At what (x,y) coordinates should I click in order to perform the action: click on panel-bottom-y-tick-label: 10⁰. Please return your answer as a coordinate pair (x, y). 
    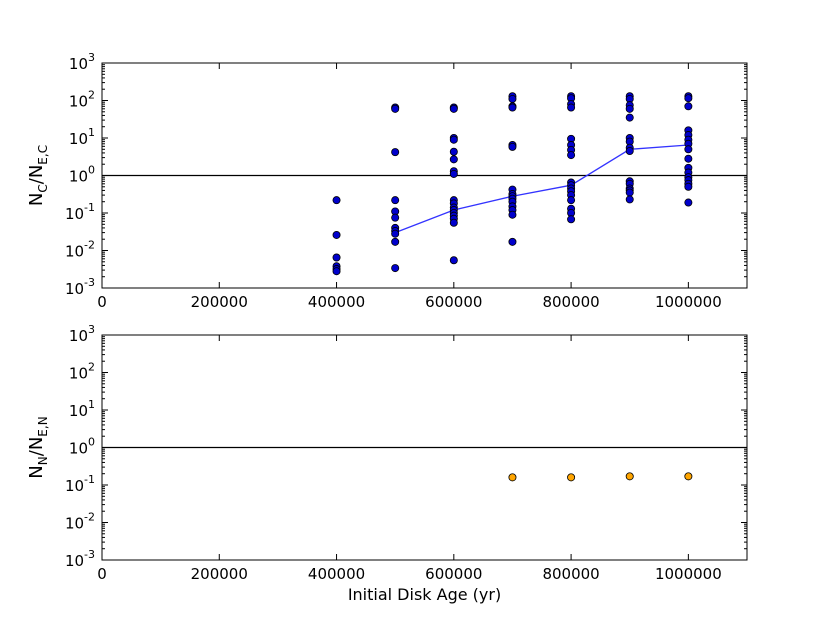
    Looking at the image, I should click on (82, 447).